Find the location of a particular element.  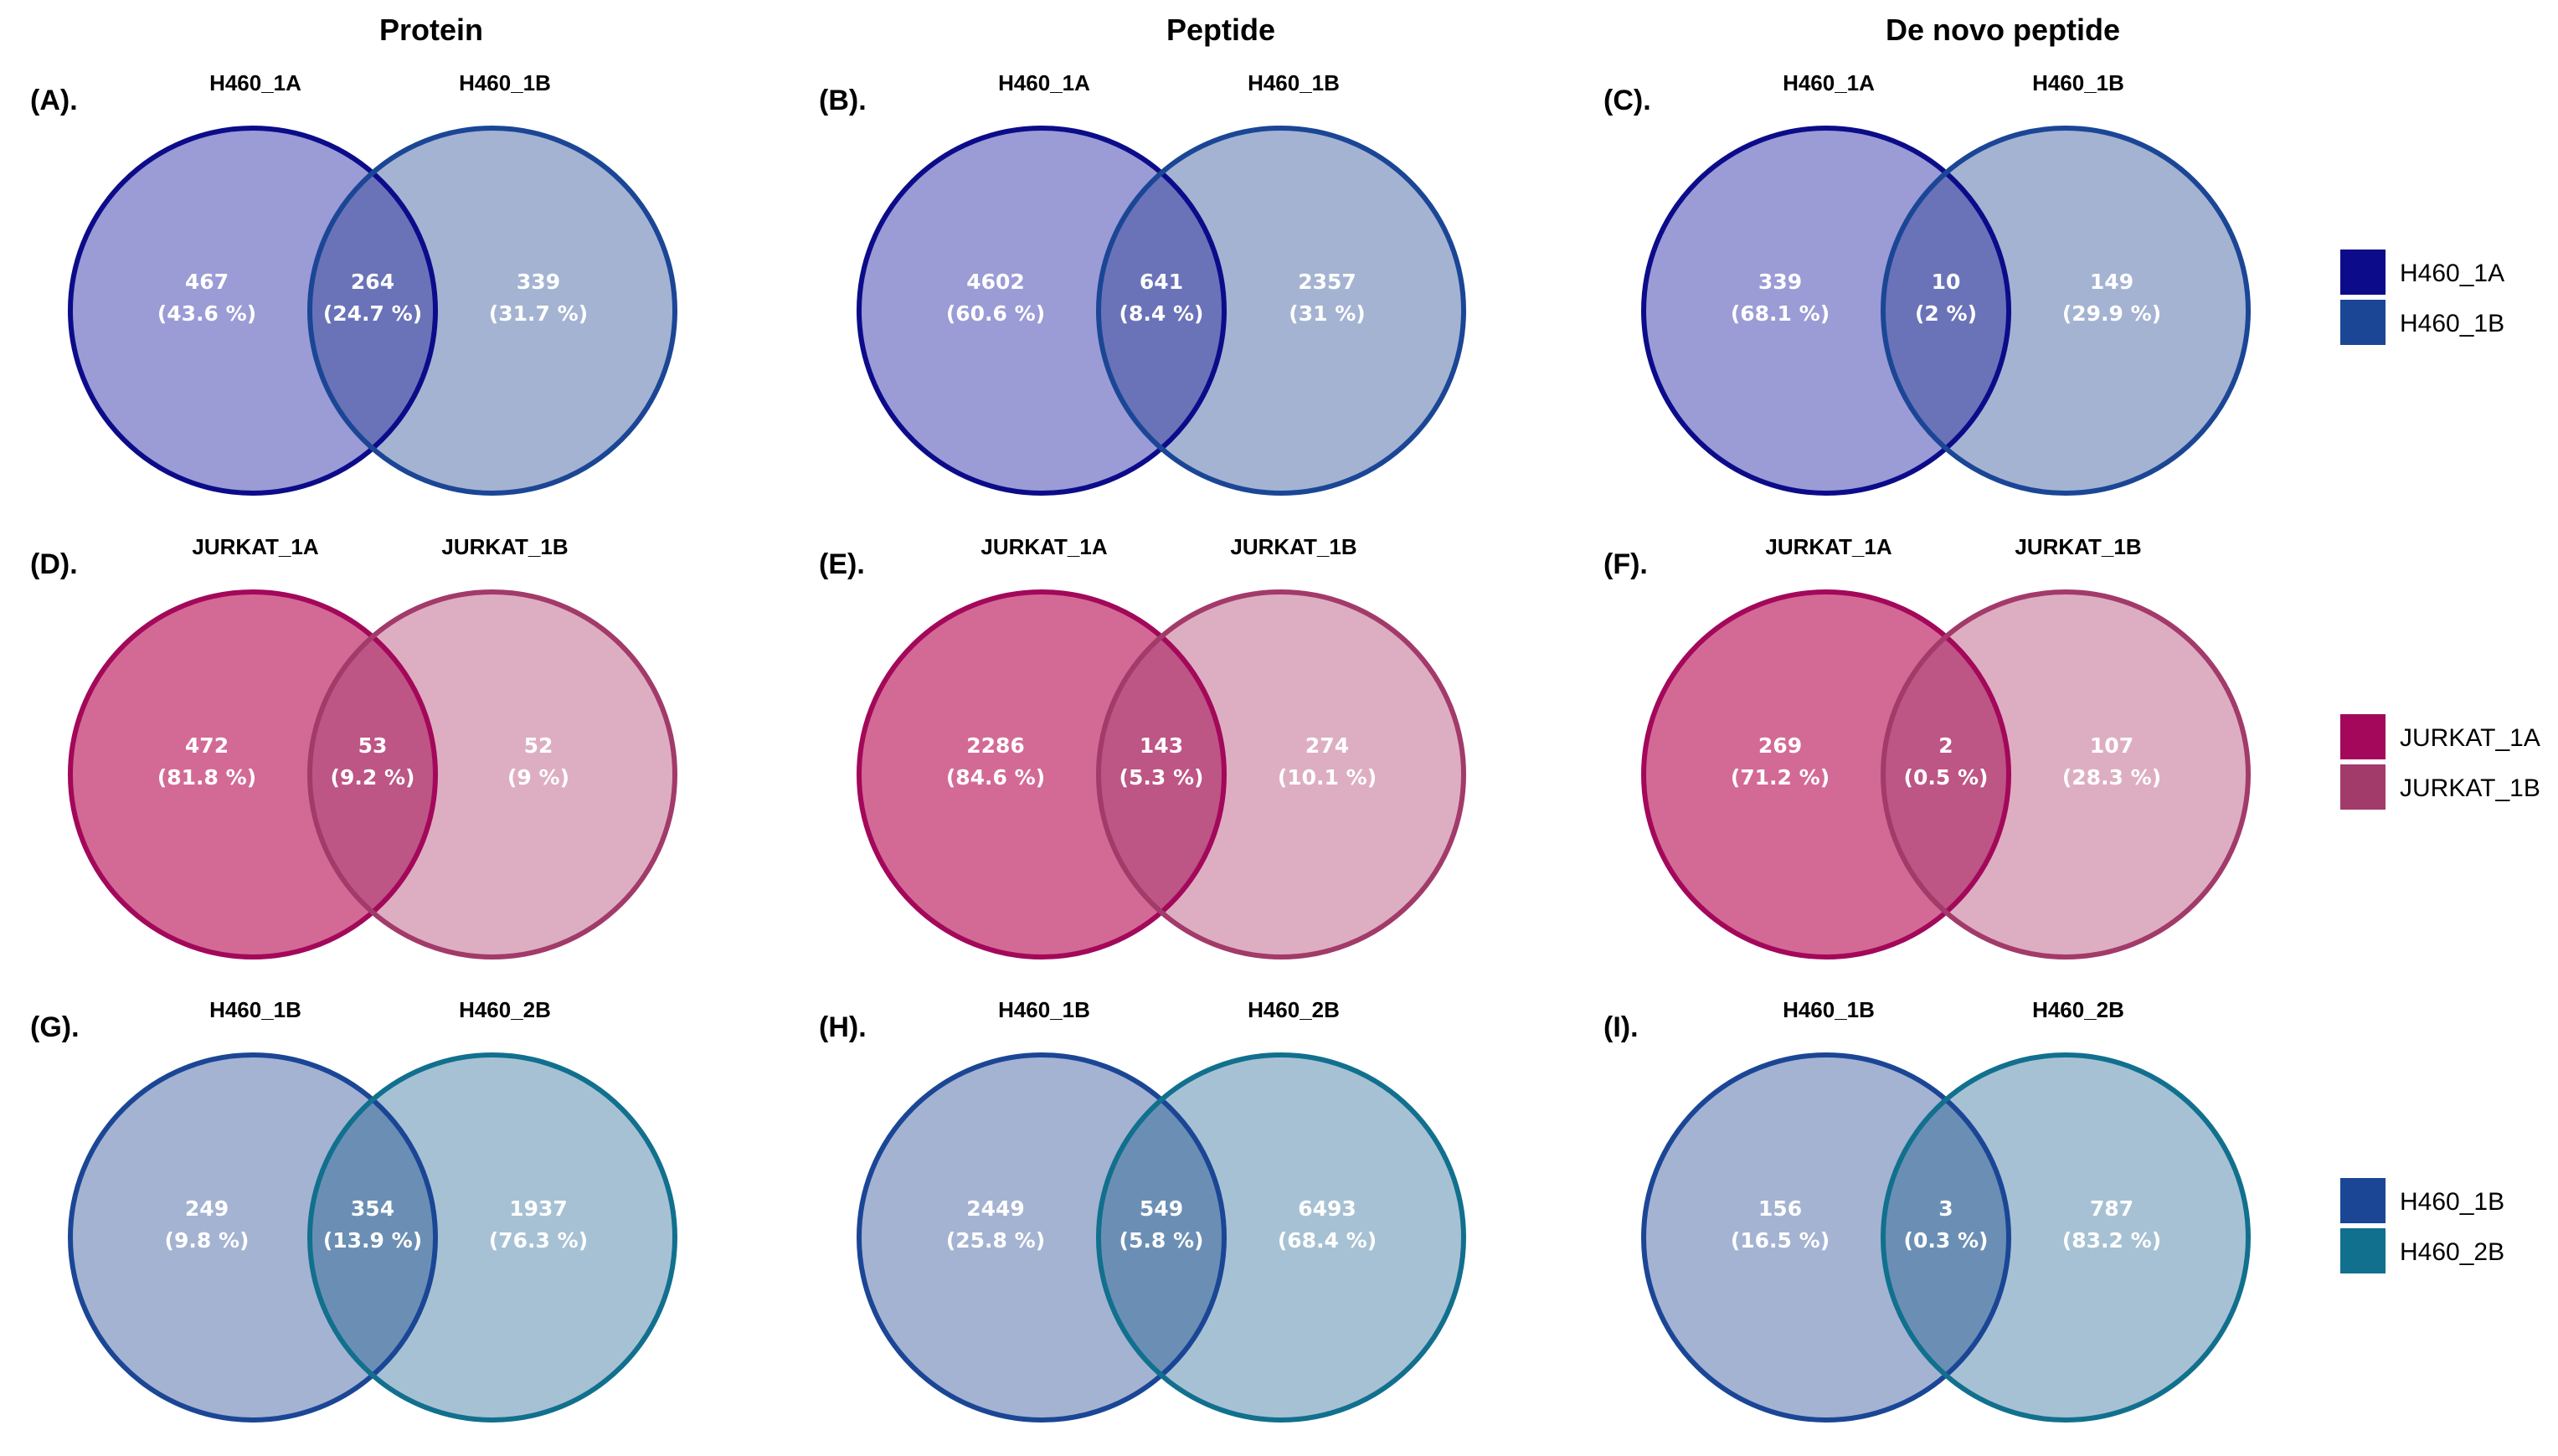

overlap-count: 143 is located at coordinates (1161, 745).